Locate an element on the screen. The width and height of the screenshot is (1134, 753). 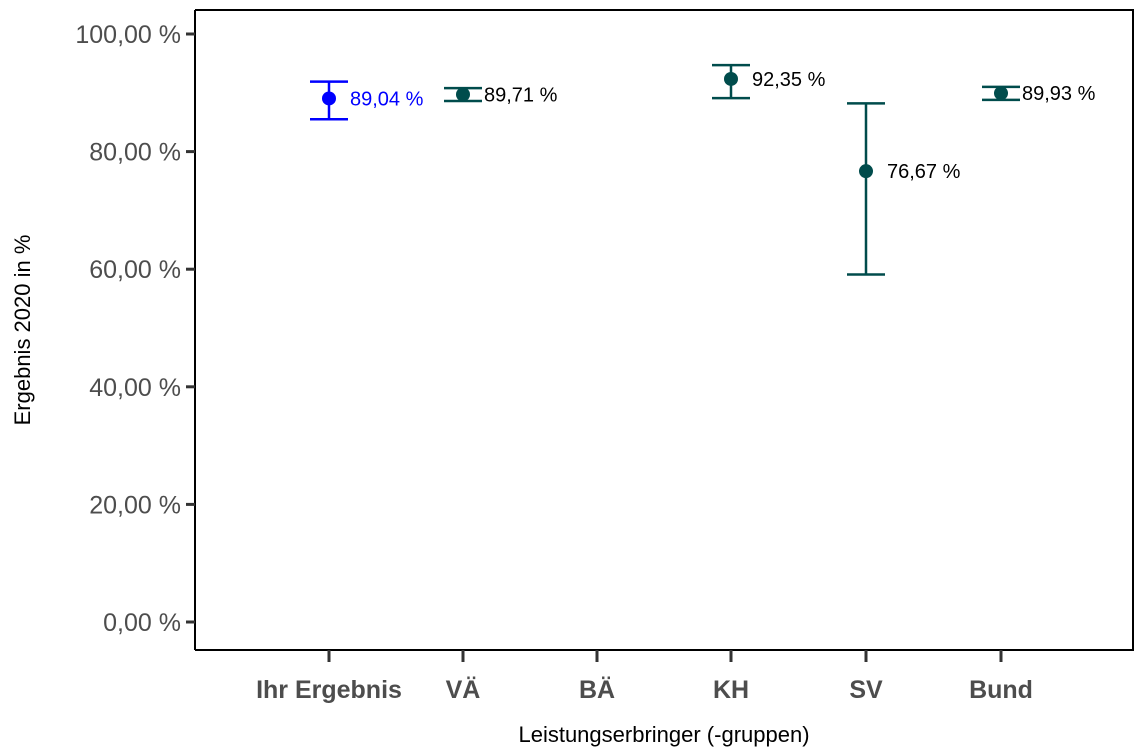
data-point-group: 89,04 % is located at coordinates (367, 100).